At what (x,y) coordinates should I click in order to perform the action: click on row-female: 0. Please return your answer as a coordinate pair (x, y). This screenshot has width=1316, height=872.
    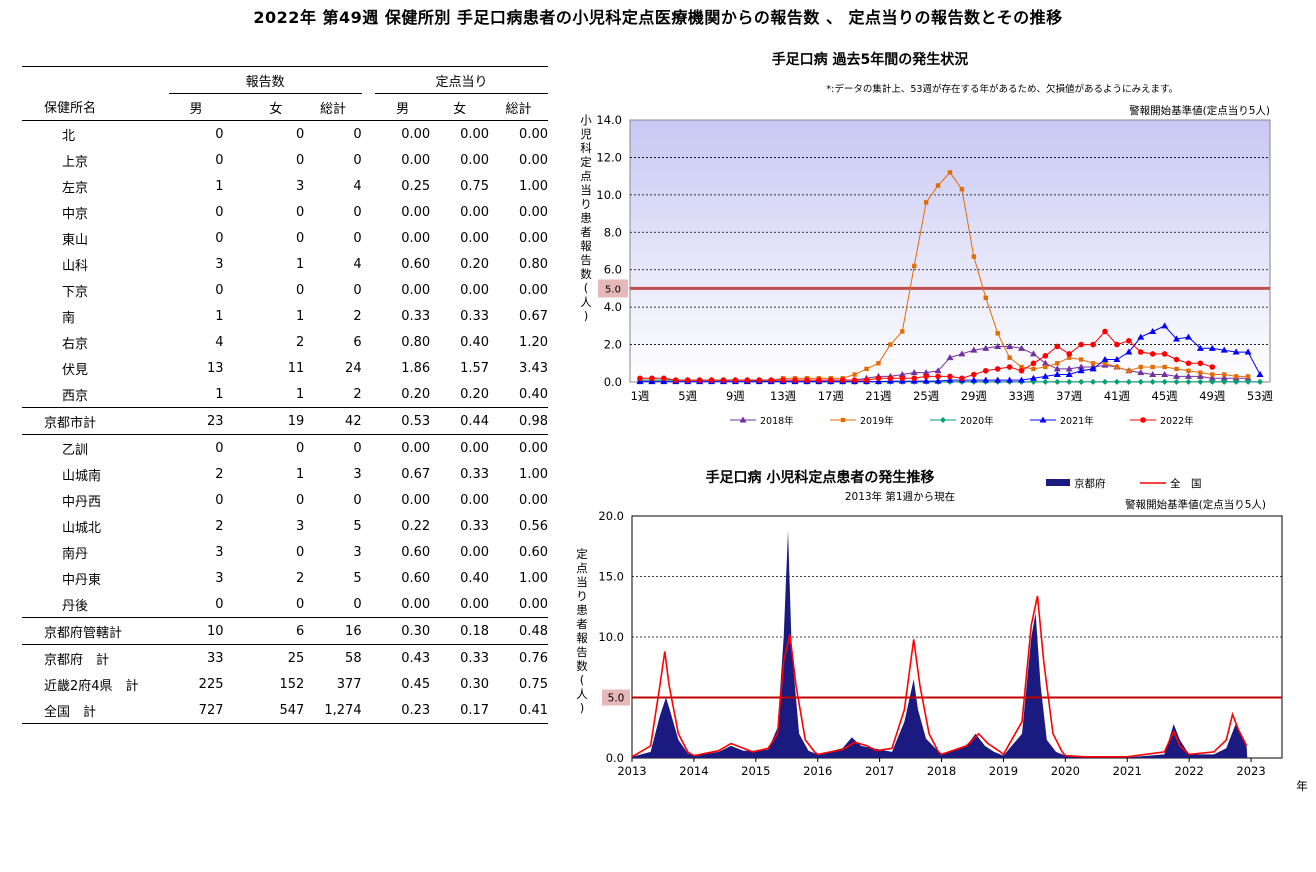
    Looking at the image, I should click on (300, 604).